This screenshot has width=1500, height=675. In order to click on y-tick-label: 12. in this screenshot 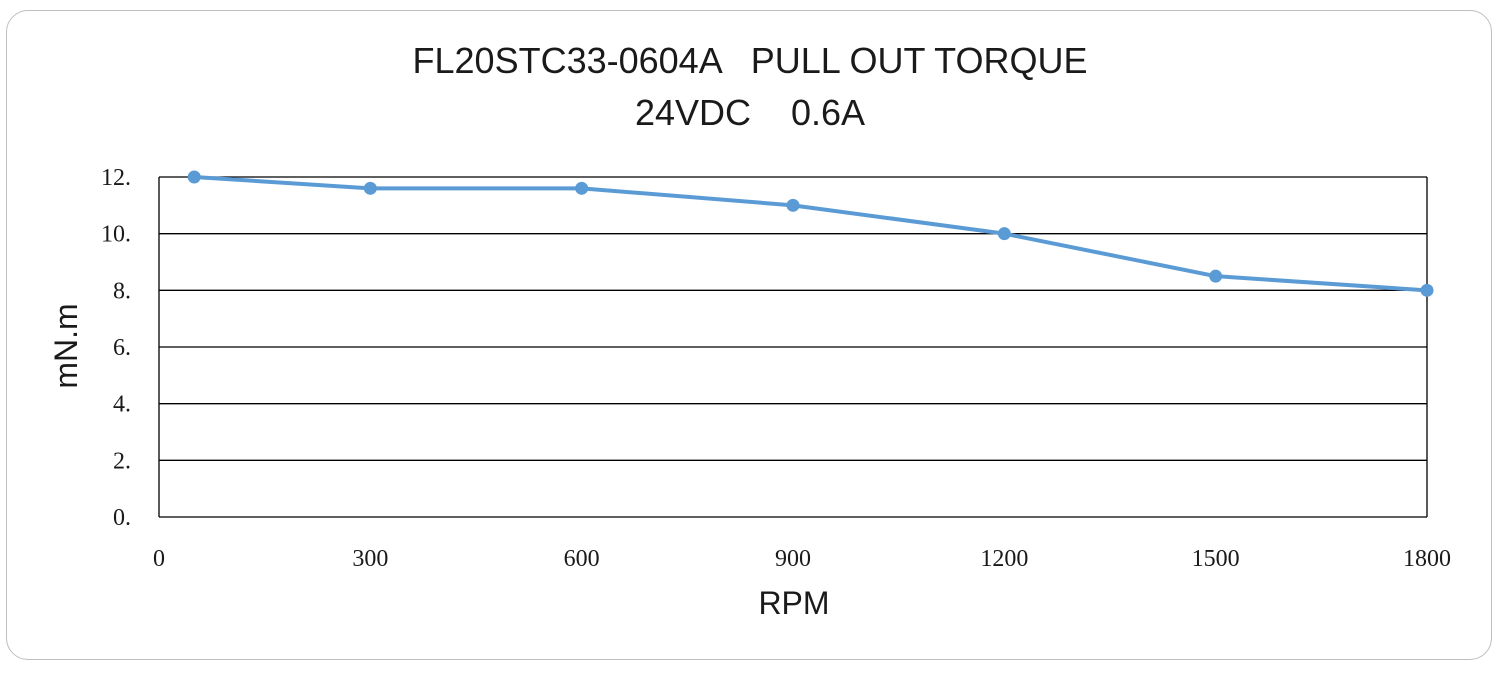, I will do `click(116, 178)`.